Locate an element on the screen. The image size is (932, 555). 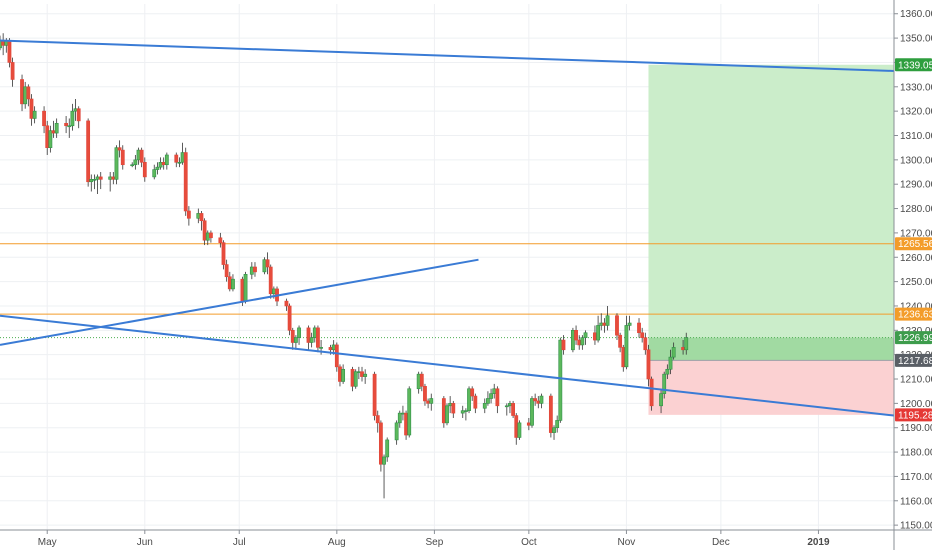
y-tick-label: 1260.00 is located at coordinates (916, 258).